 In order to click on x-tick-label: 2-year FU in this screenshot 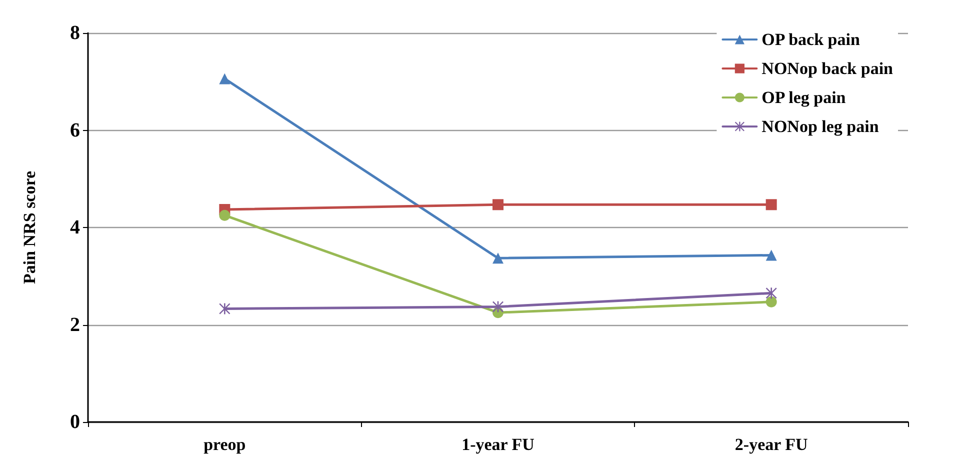, I will do `click(771, 444)`.